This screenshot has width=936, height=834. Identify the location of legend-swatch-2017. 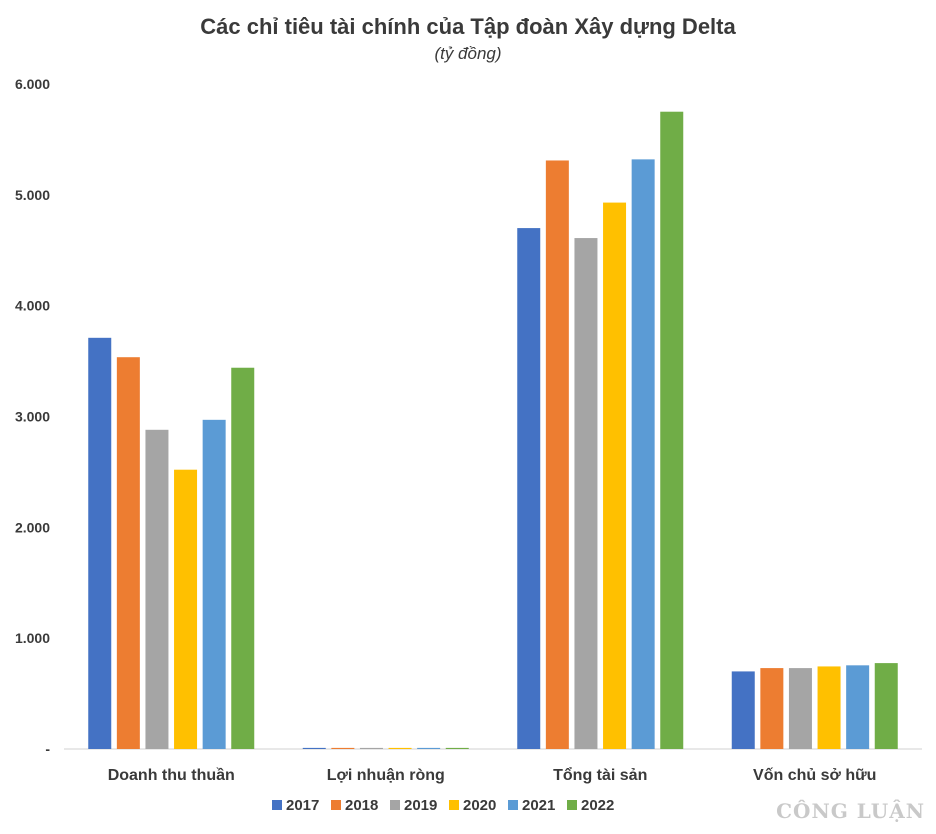
(277, 805).